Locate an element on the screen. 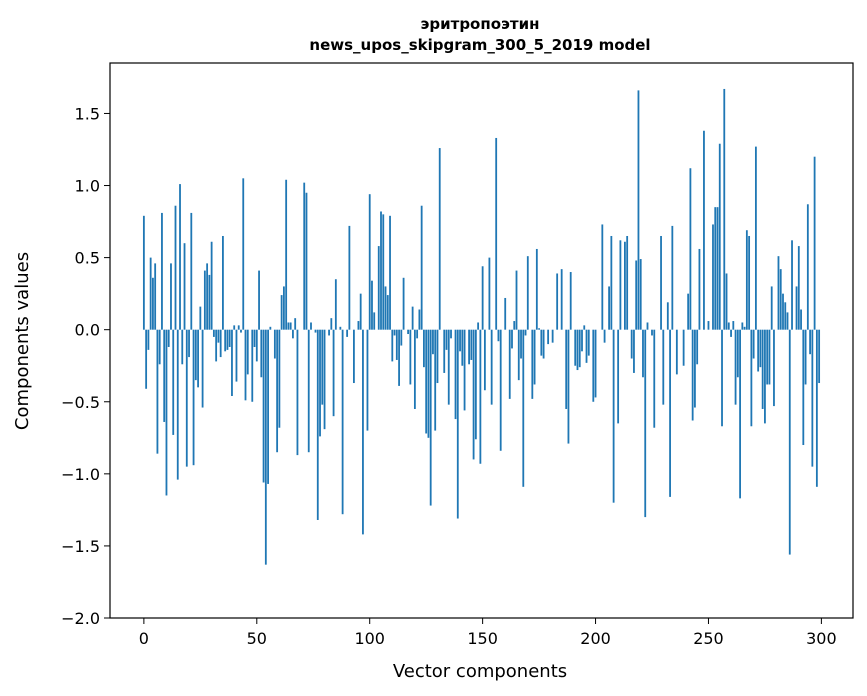 Image resolution: width=867 pixels, height=696 pixels. y-axis-ticks: −2.0 −1.5 −1.0 −0.5 0.0 0.5 1.0 1.5 is located at coordinates (85, 366).